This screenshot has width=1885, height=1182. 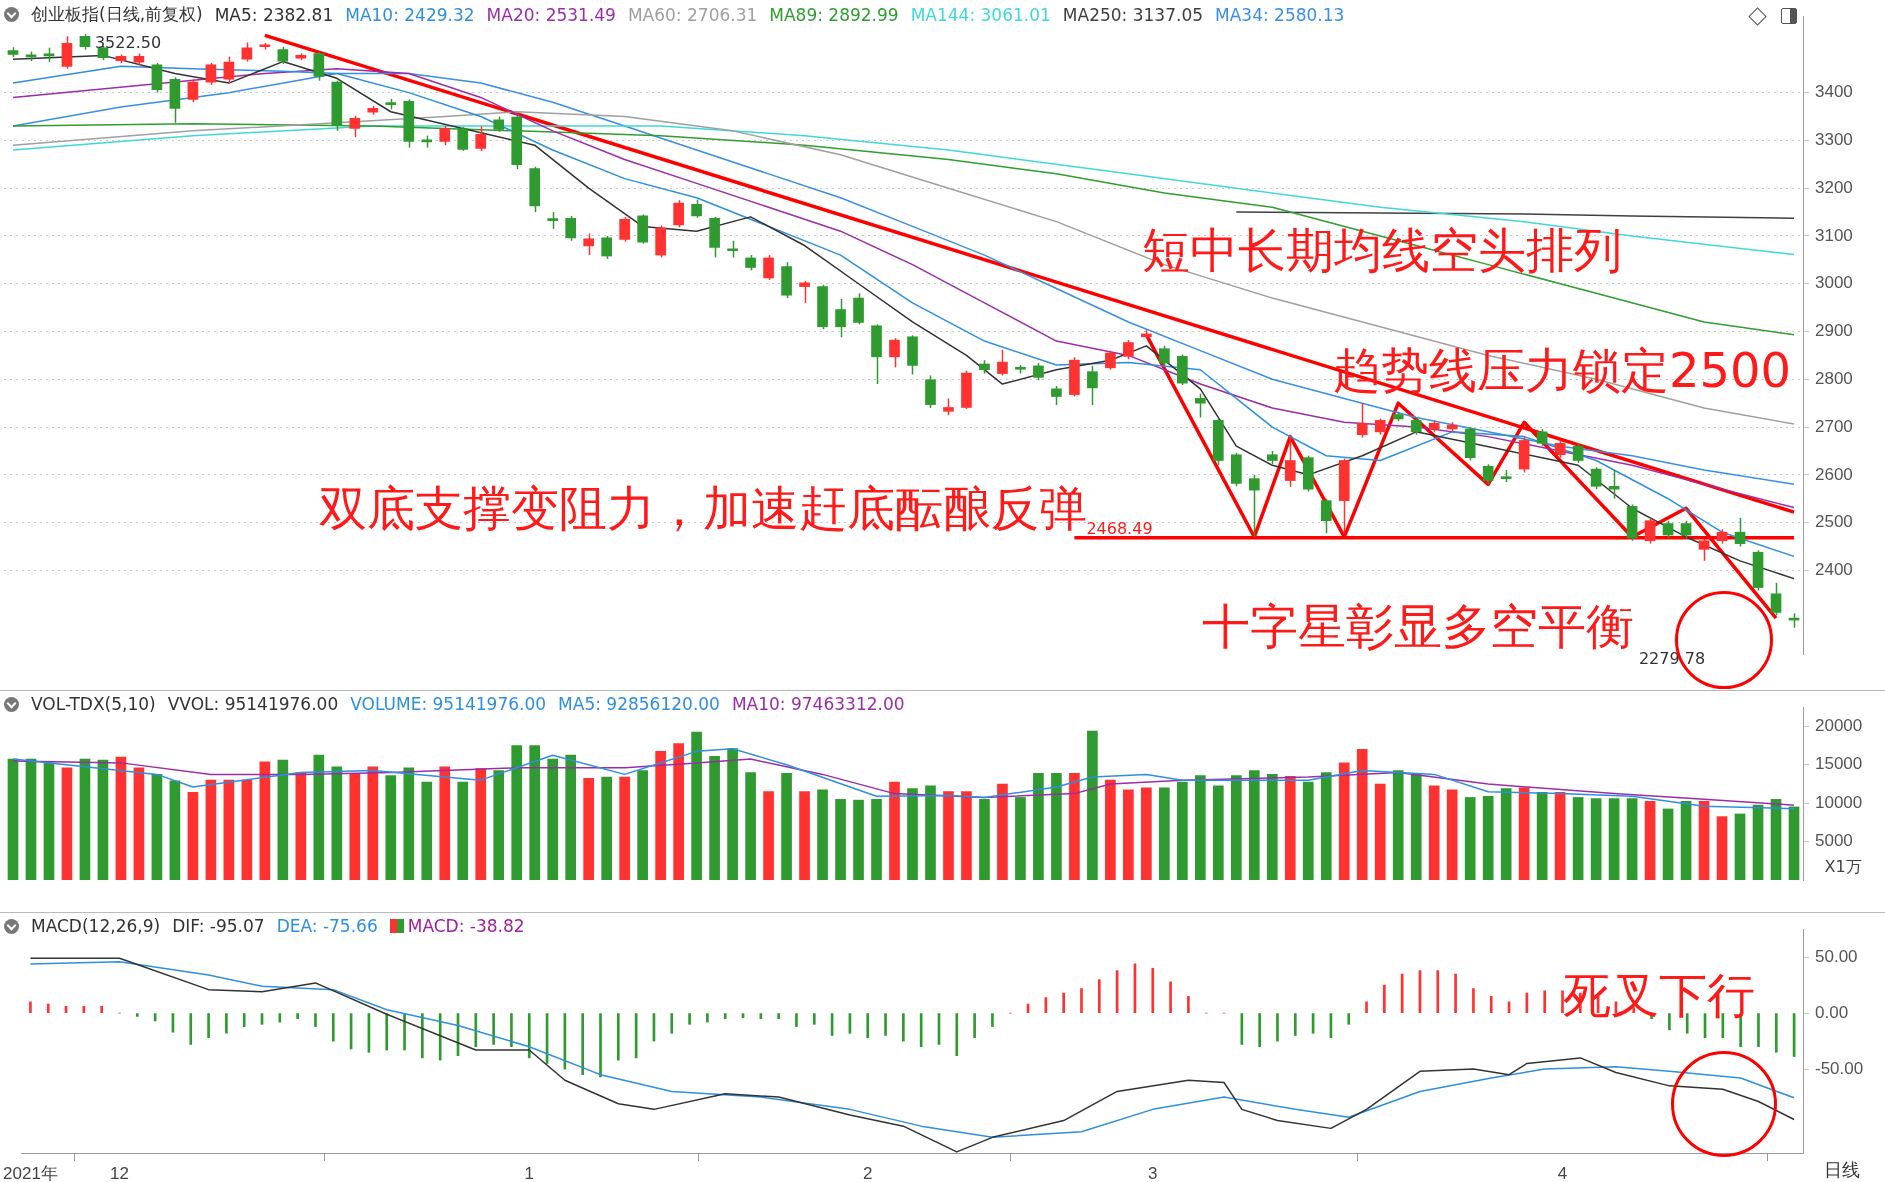 I want to click on chart-title: MACD(12,26,9), so click(x=96, y=926).